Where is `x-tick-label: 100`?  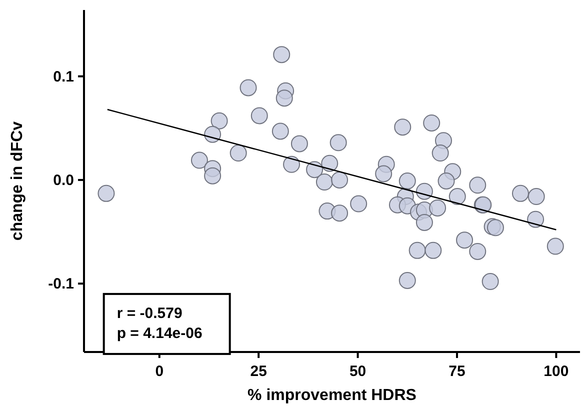 x-tick-label: 100 is located at coordinates (556, 371).